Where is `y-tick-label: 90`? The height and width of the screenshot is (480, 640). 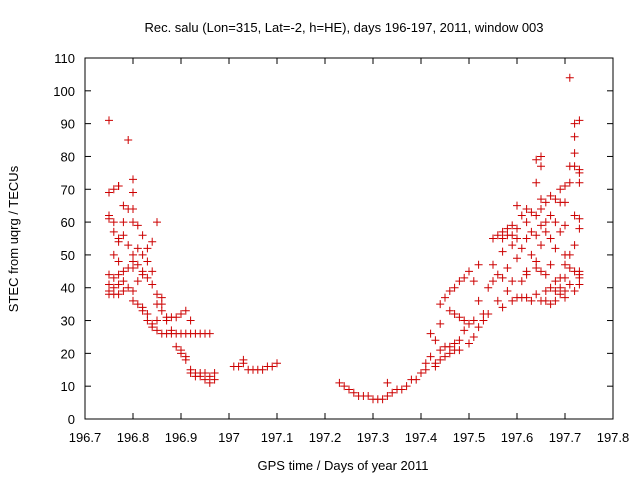 y-tick-label: 90 is located at coordinates (68, 124).